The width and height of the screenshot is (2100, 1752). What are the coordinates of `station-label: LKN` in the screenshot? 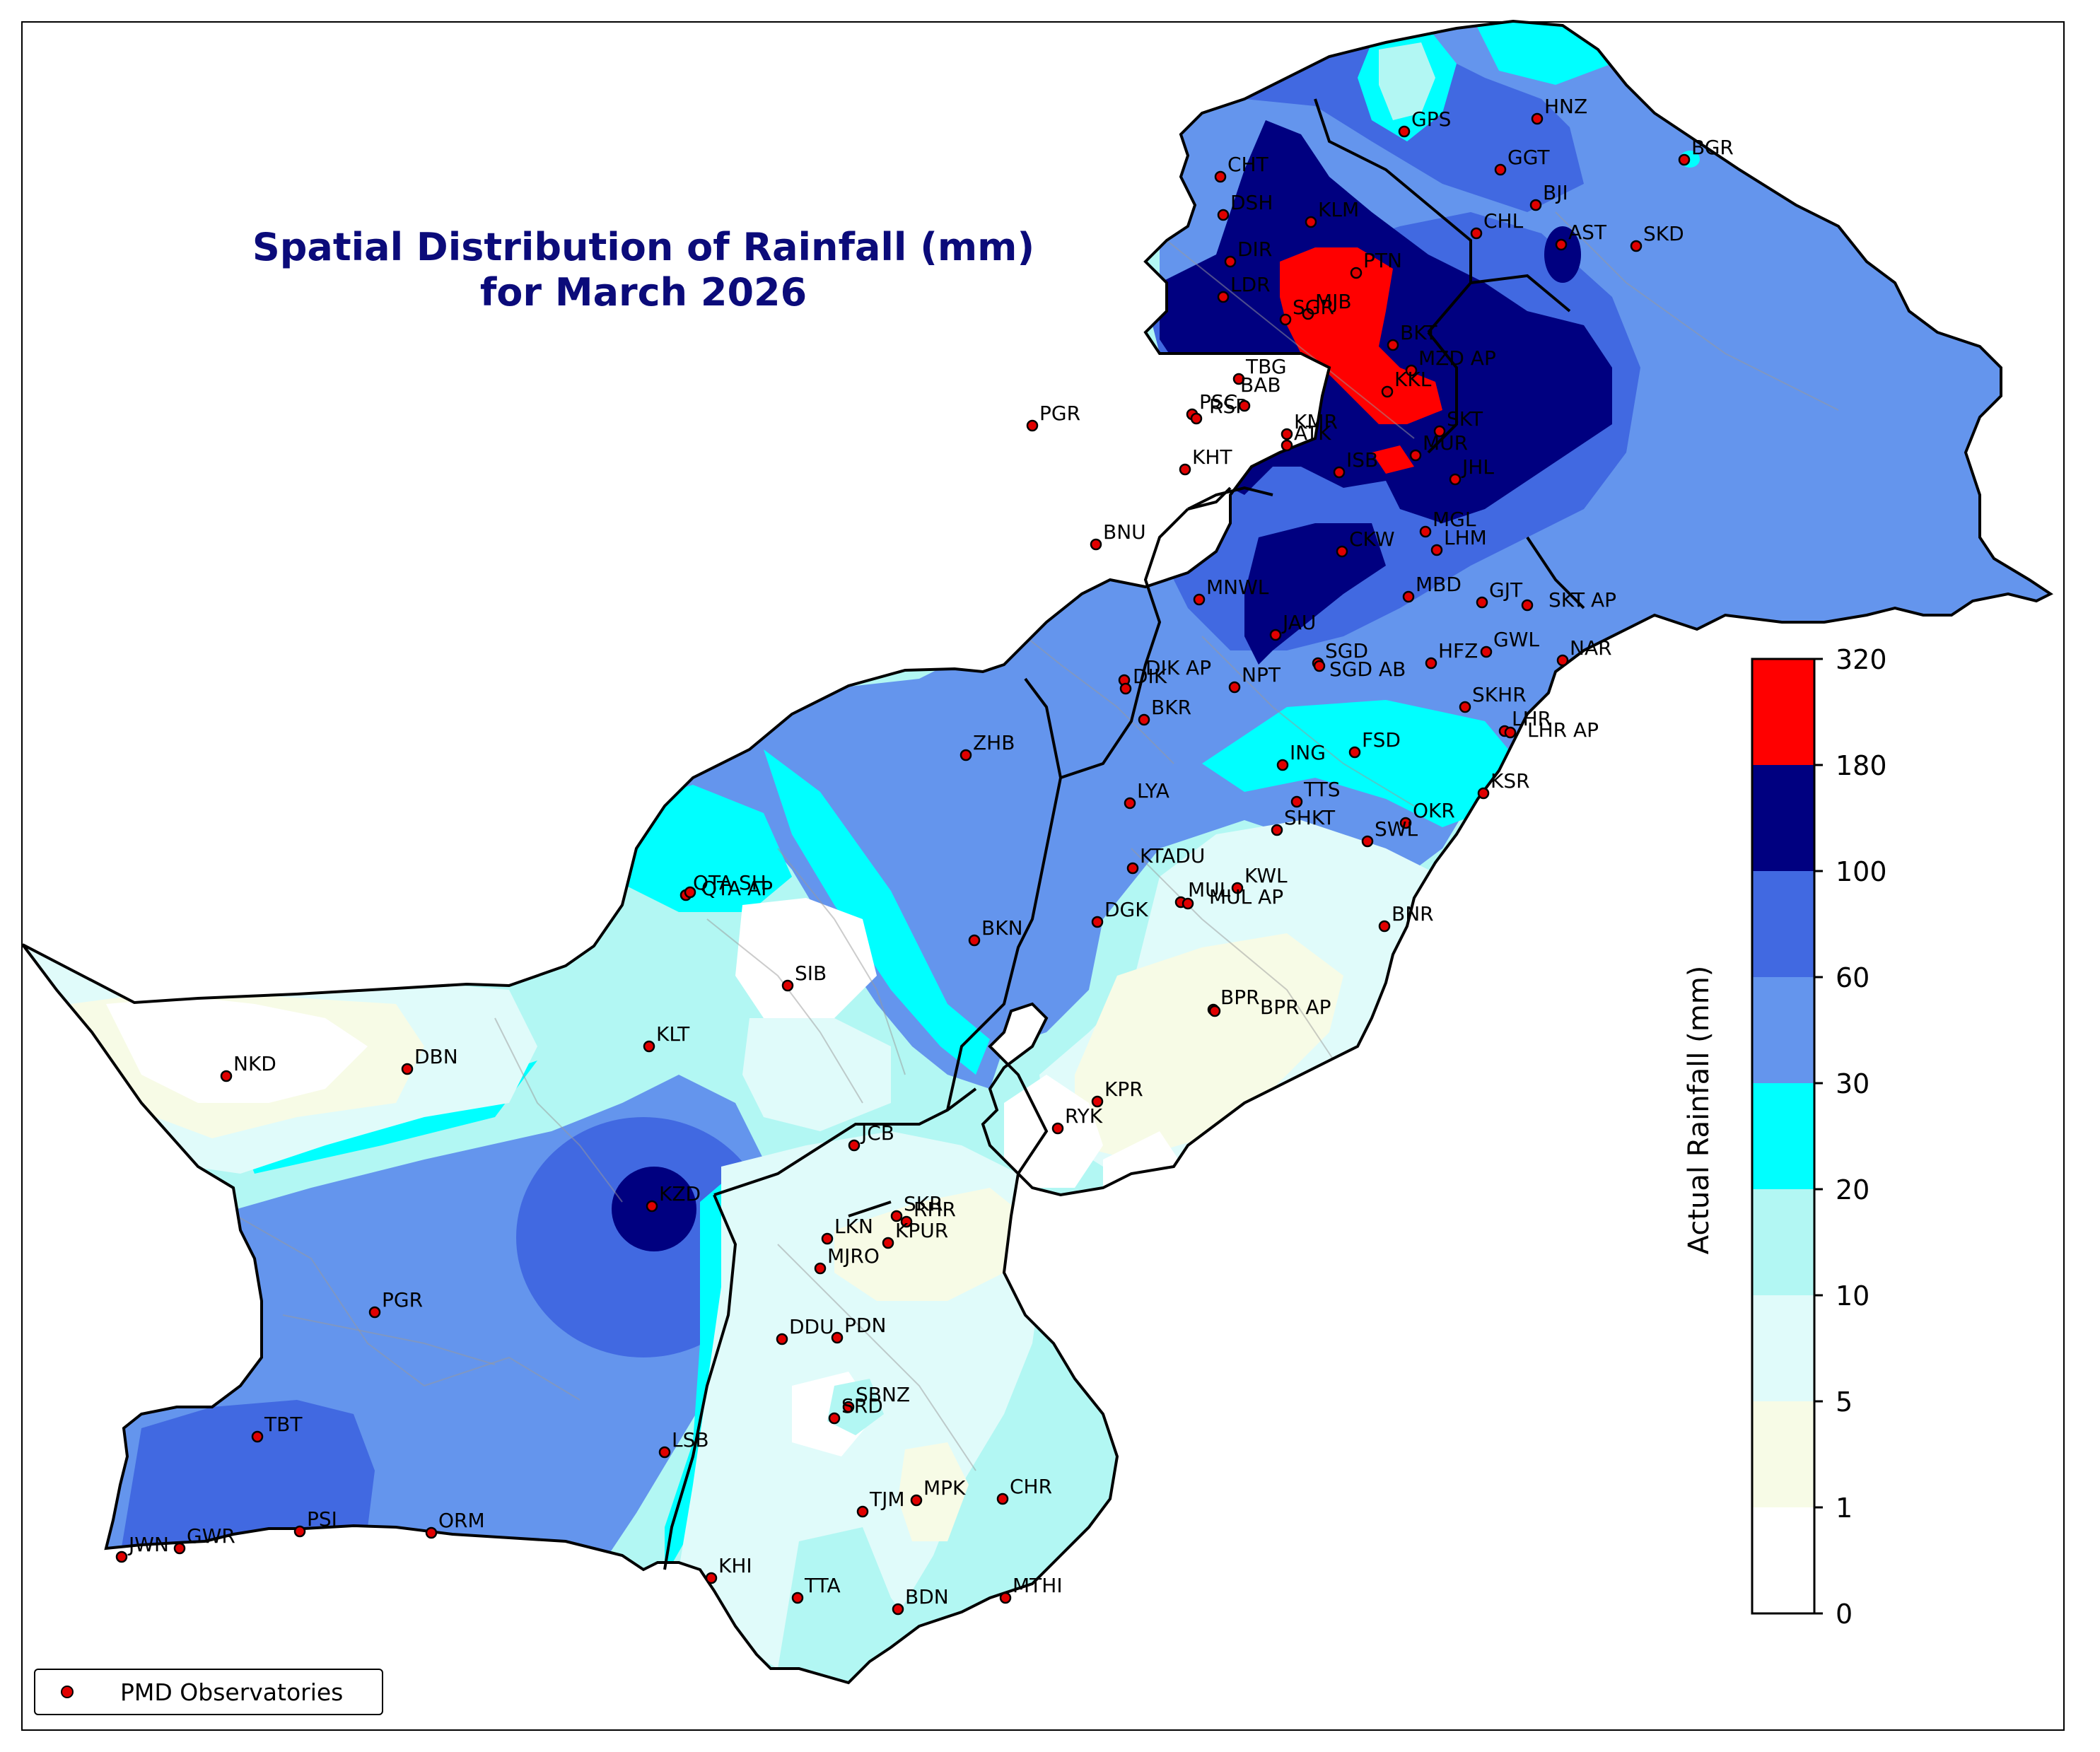 It's located at (853, 1226).